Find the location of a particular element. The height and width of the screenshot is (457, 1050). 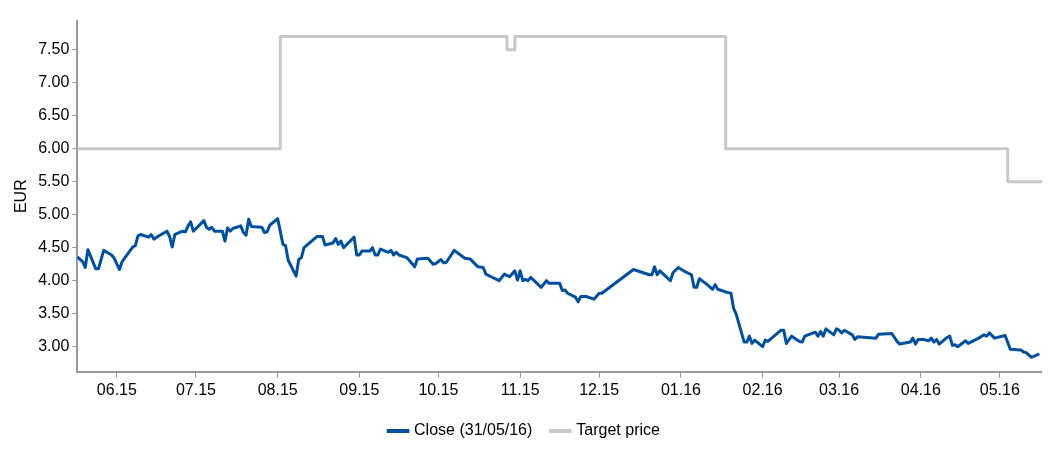

y-tick-label: 6.50 is located at coordinates (54, 115).